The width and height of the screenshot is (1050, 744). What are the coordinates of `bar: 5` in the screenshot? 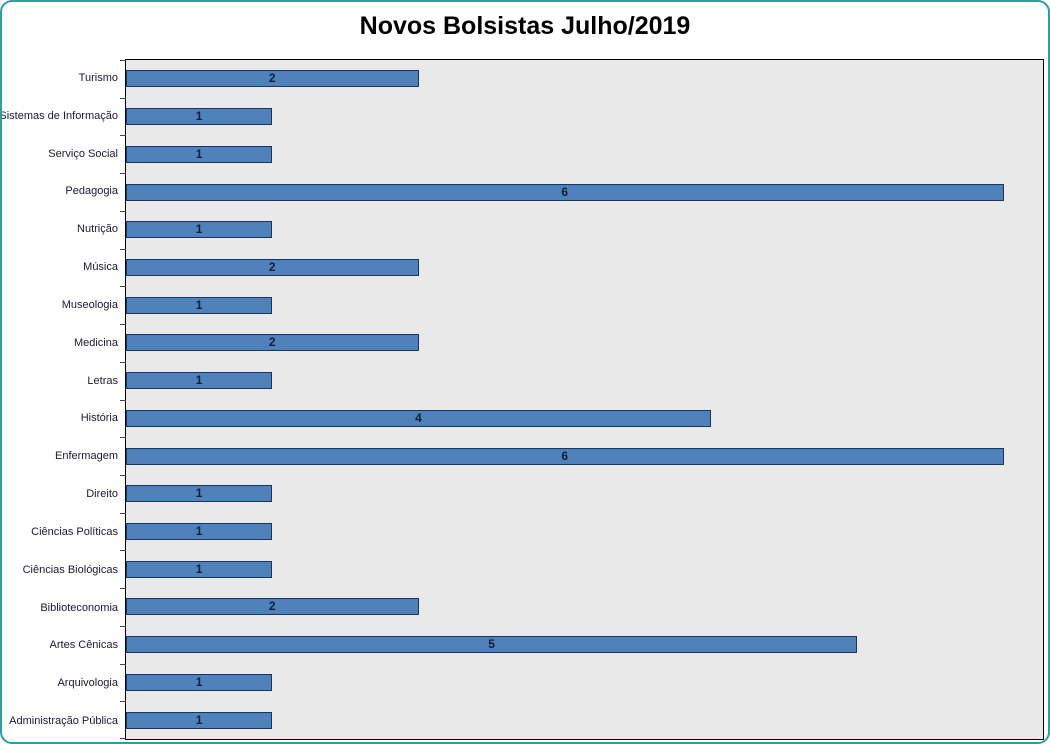 It's located at (492, 645).